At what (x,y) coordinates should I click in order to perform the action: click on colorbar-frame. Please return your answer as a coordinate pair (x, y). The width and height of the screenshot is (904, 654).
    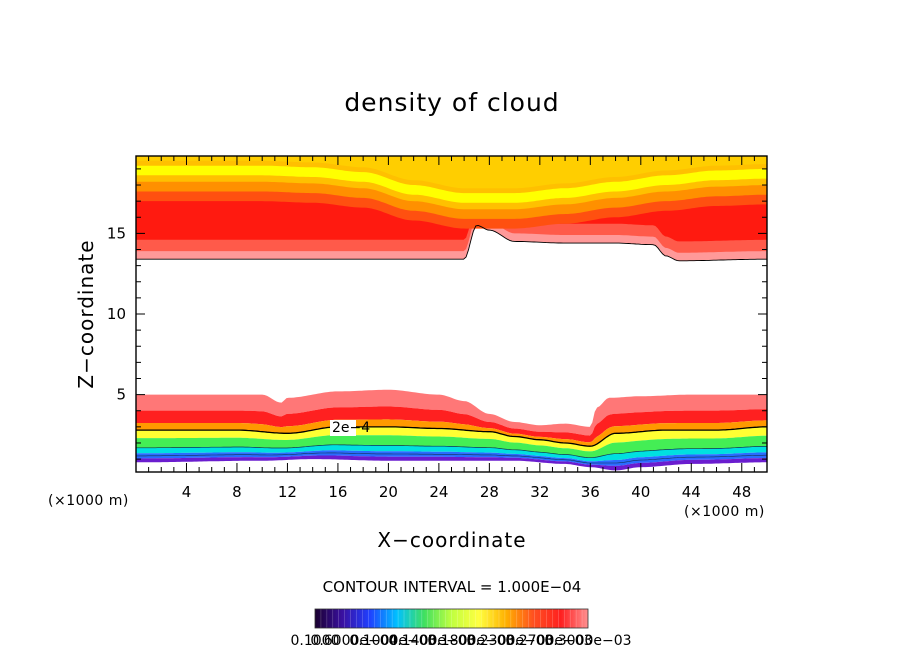
    Looking at the image, I should click on (451, 618).